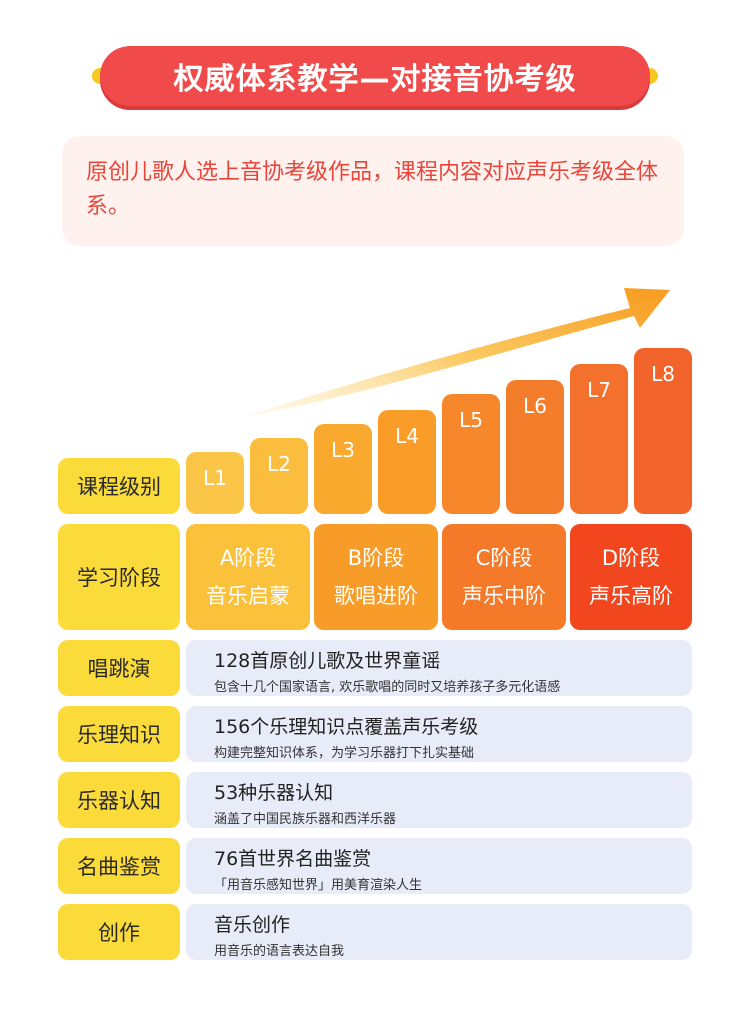 This screenshot has width=750, height=1014. What do you see at coordinates (343, 469) in the screenshot?
I see `level-bar-l3: L3` at bounding box center [343, 469].